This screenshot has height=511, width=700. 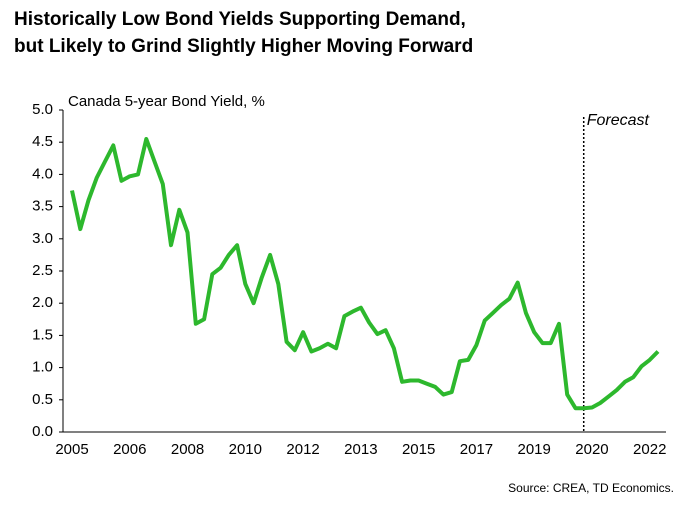 I want to click on y-tick-label: 3.0, so click(x=42, y=238).